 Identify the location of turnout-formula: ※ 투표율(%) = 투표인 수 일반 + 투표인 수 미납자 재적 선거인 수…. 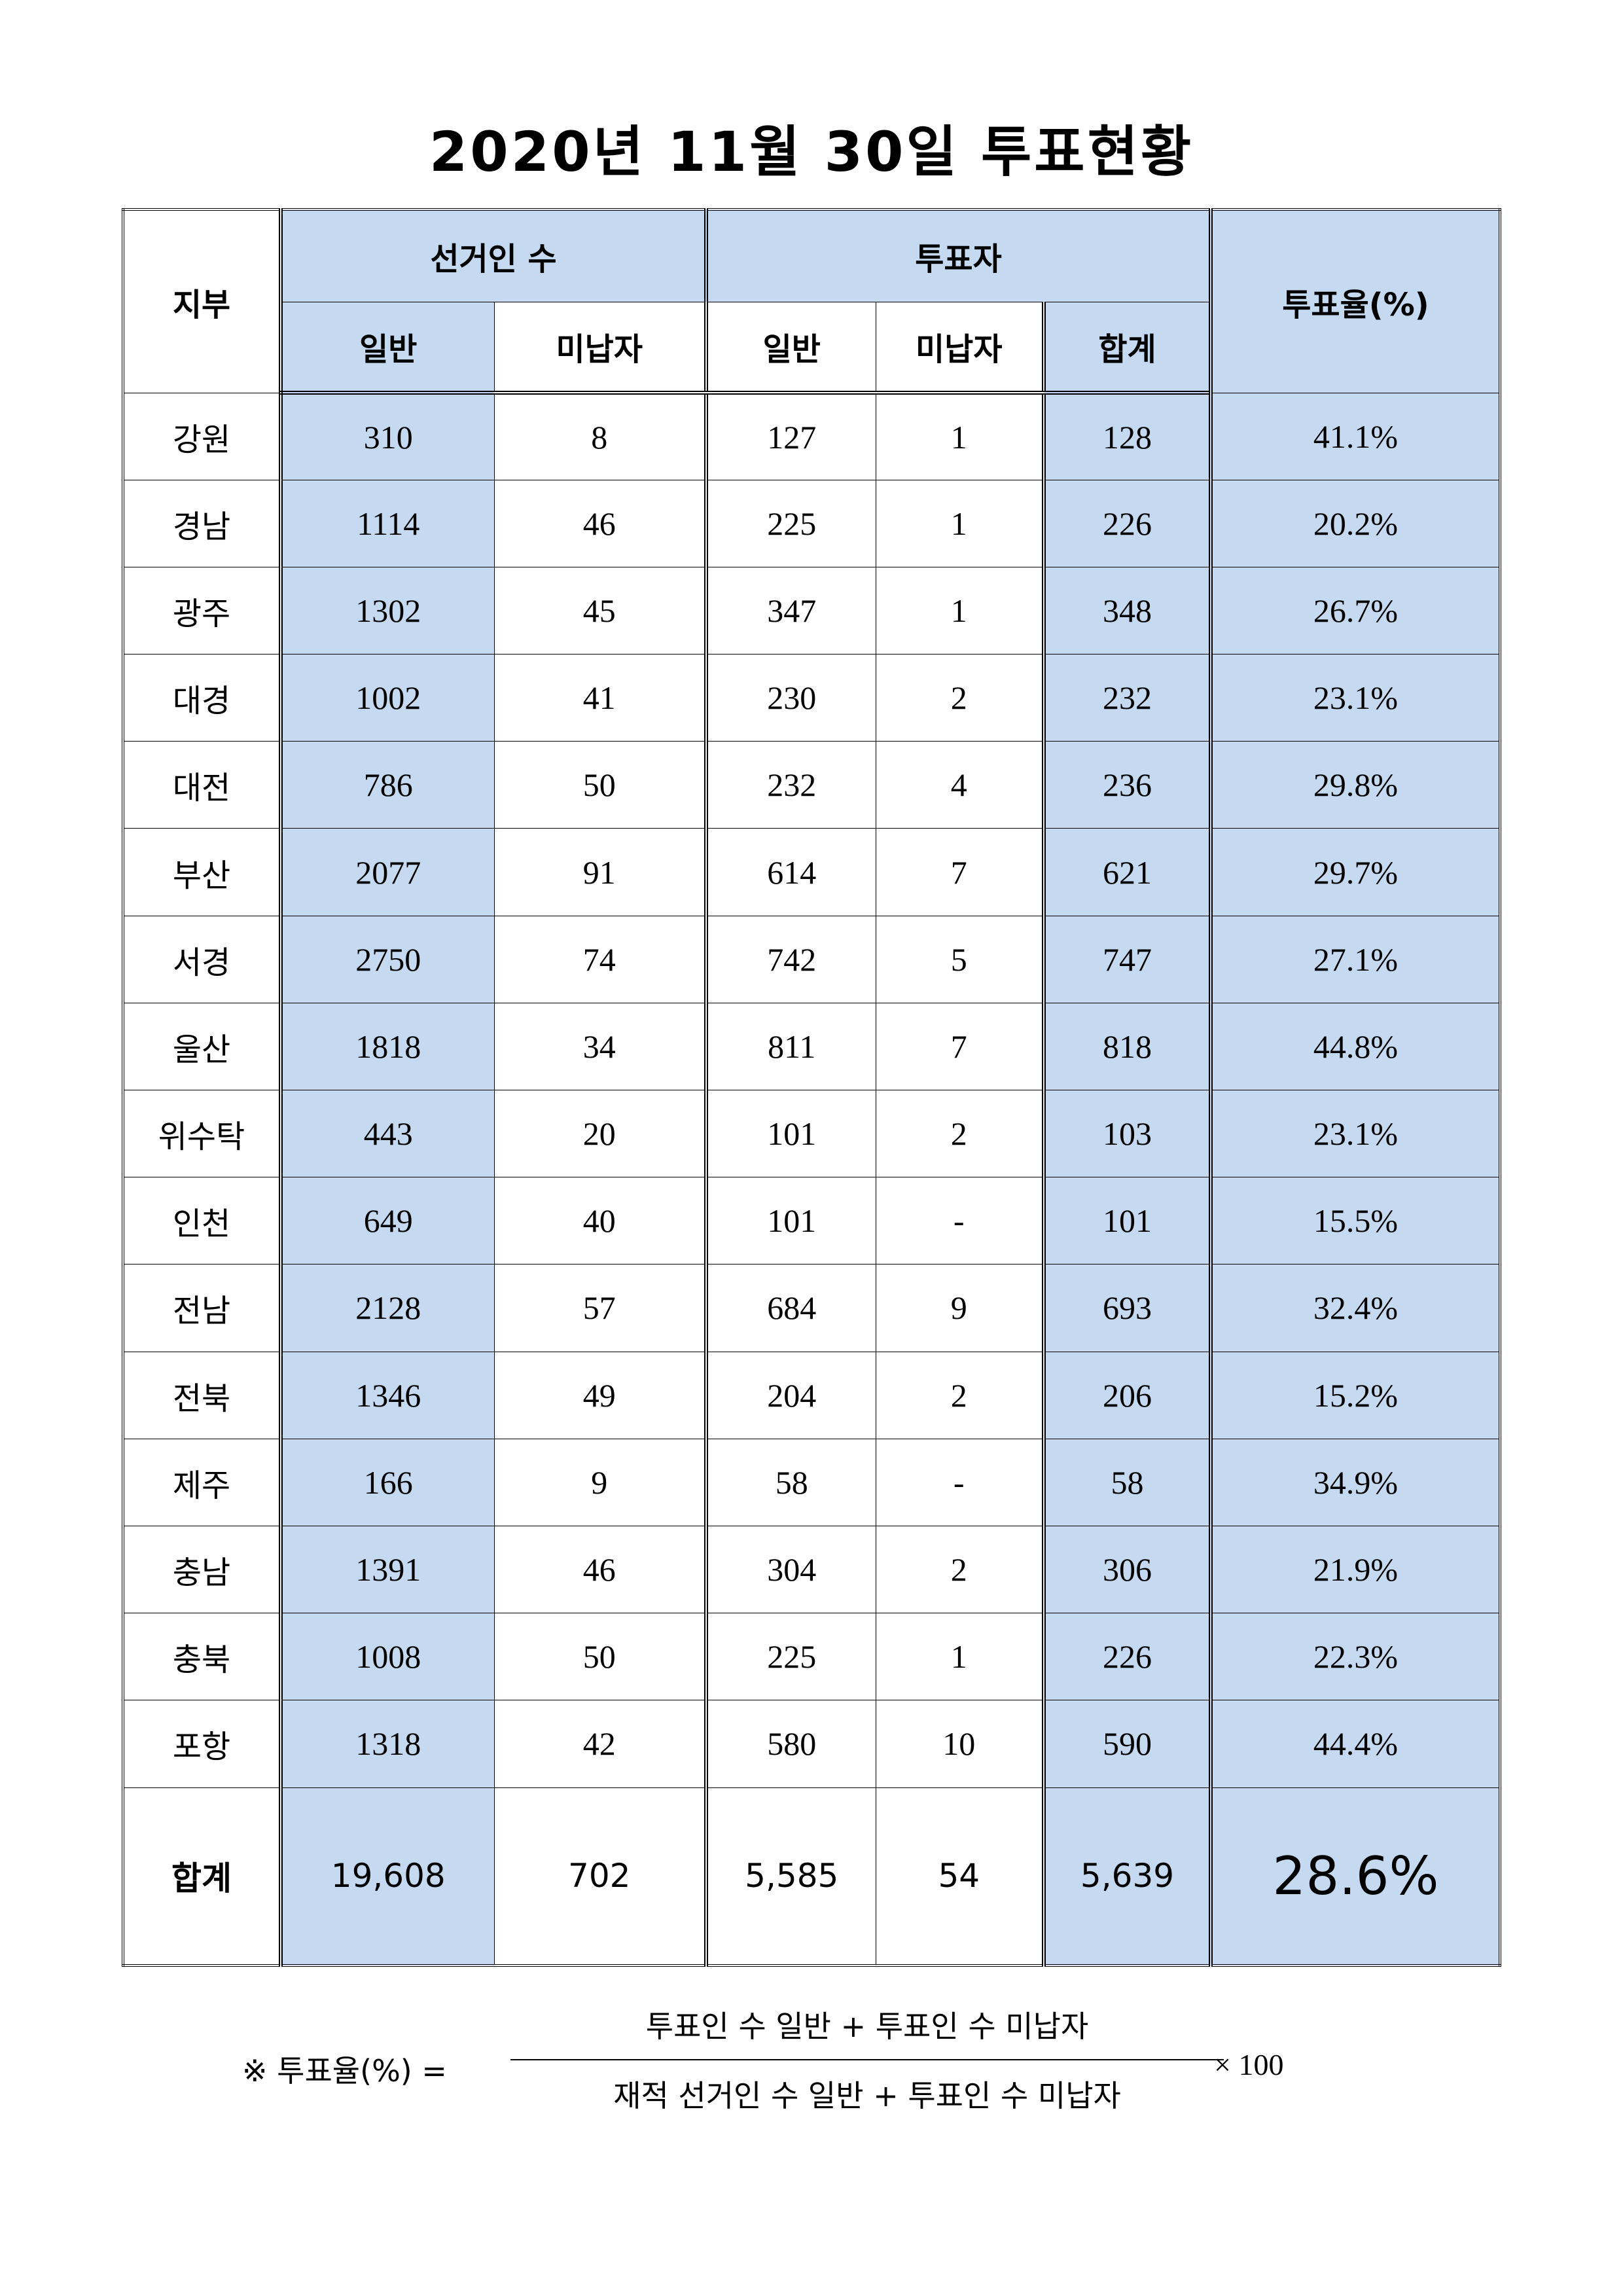
(782, 2058).